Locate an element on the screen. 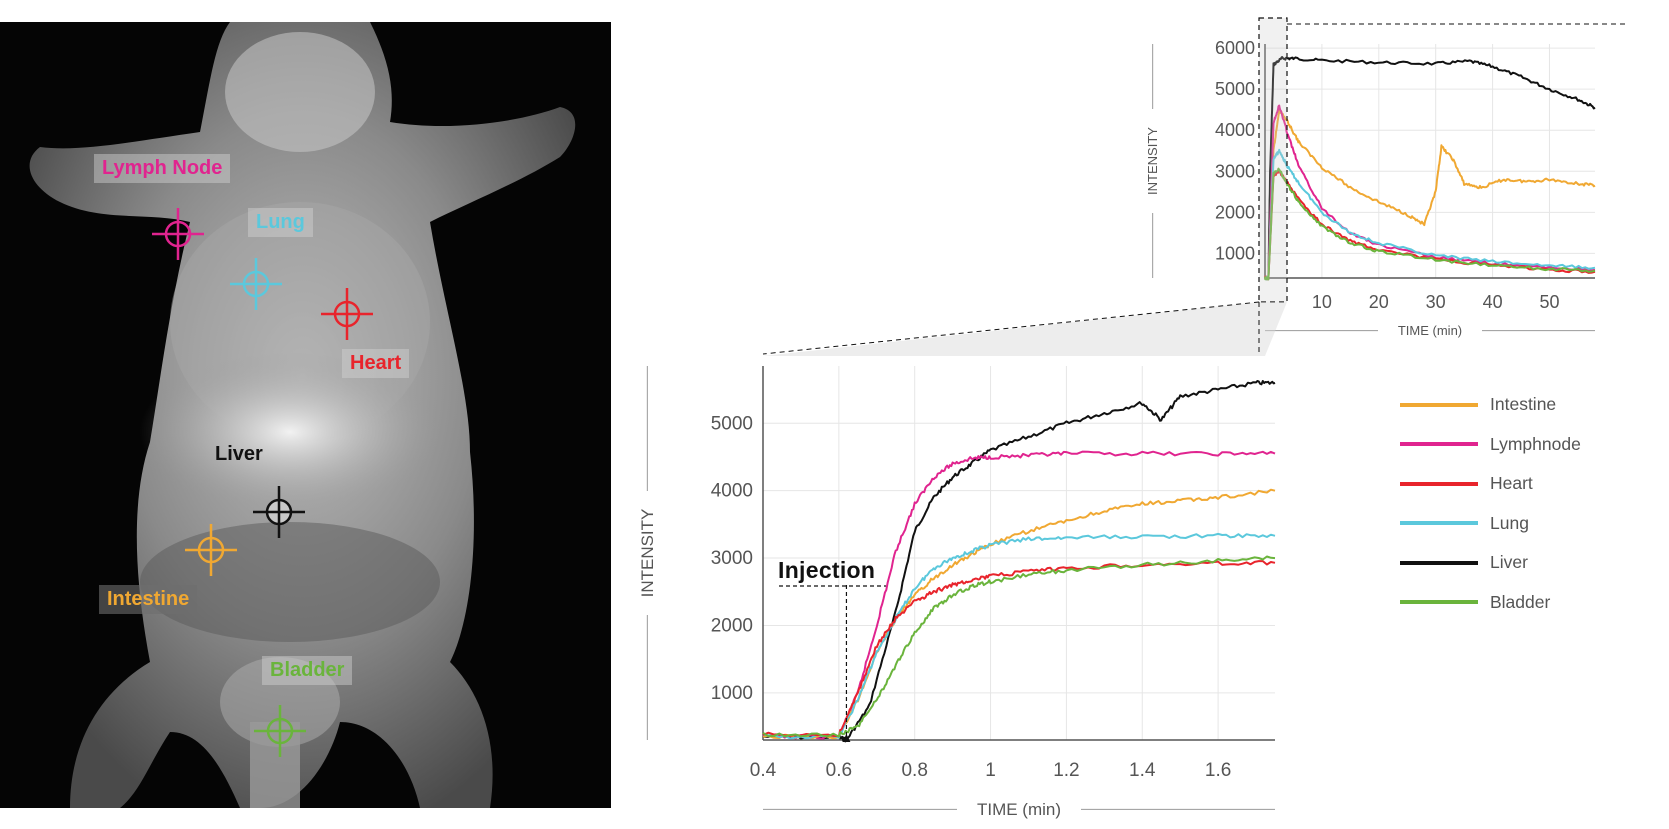 The width and height of the screenshot is (1669, 829). legend-label: Lymphnode is located at coordinates (1535, 443).